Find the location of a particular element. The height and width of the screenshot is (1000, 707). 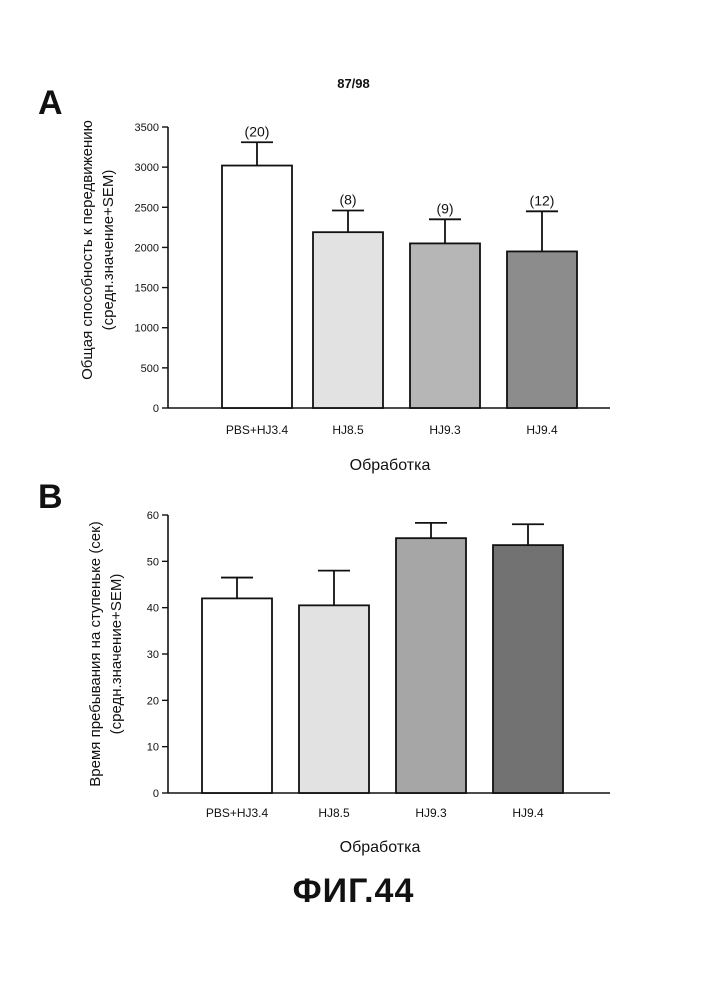

y-tick-label: 30 is located at coordinates (153, 655).